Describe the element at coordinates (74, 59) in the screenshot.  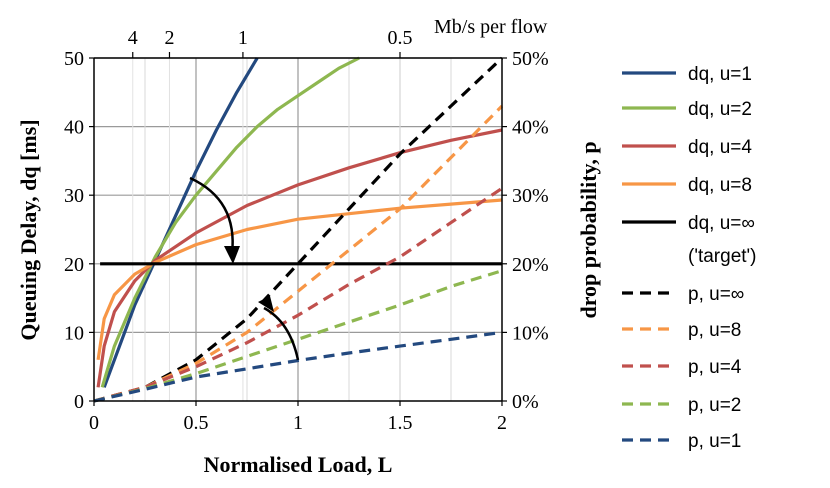
I see `y-left-tick-label: 50` at that location.